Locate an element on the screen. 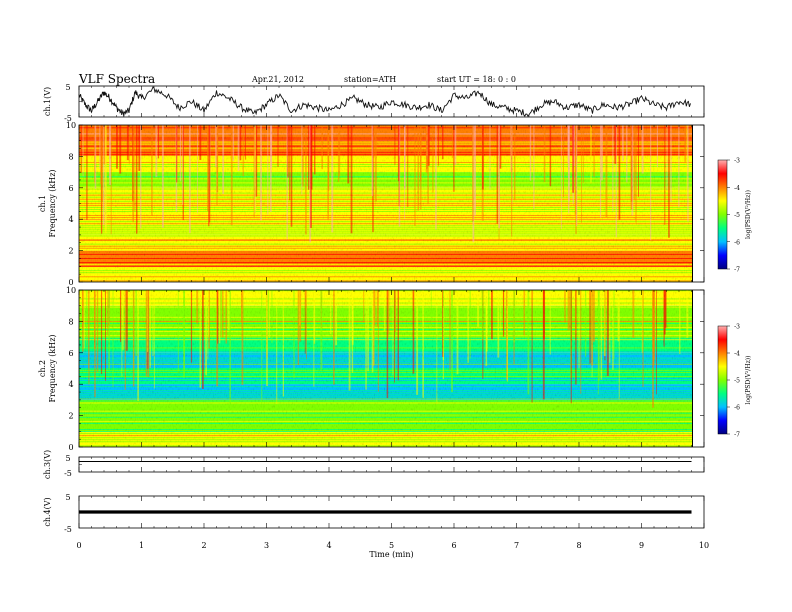  spec2-colorbar is located at coordinates (722, 380).